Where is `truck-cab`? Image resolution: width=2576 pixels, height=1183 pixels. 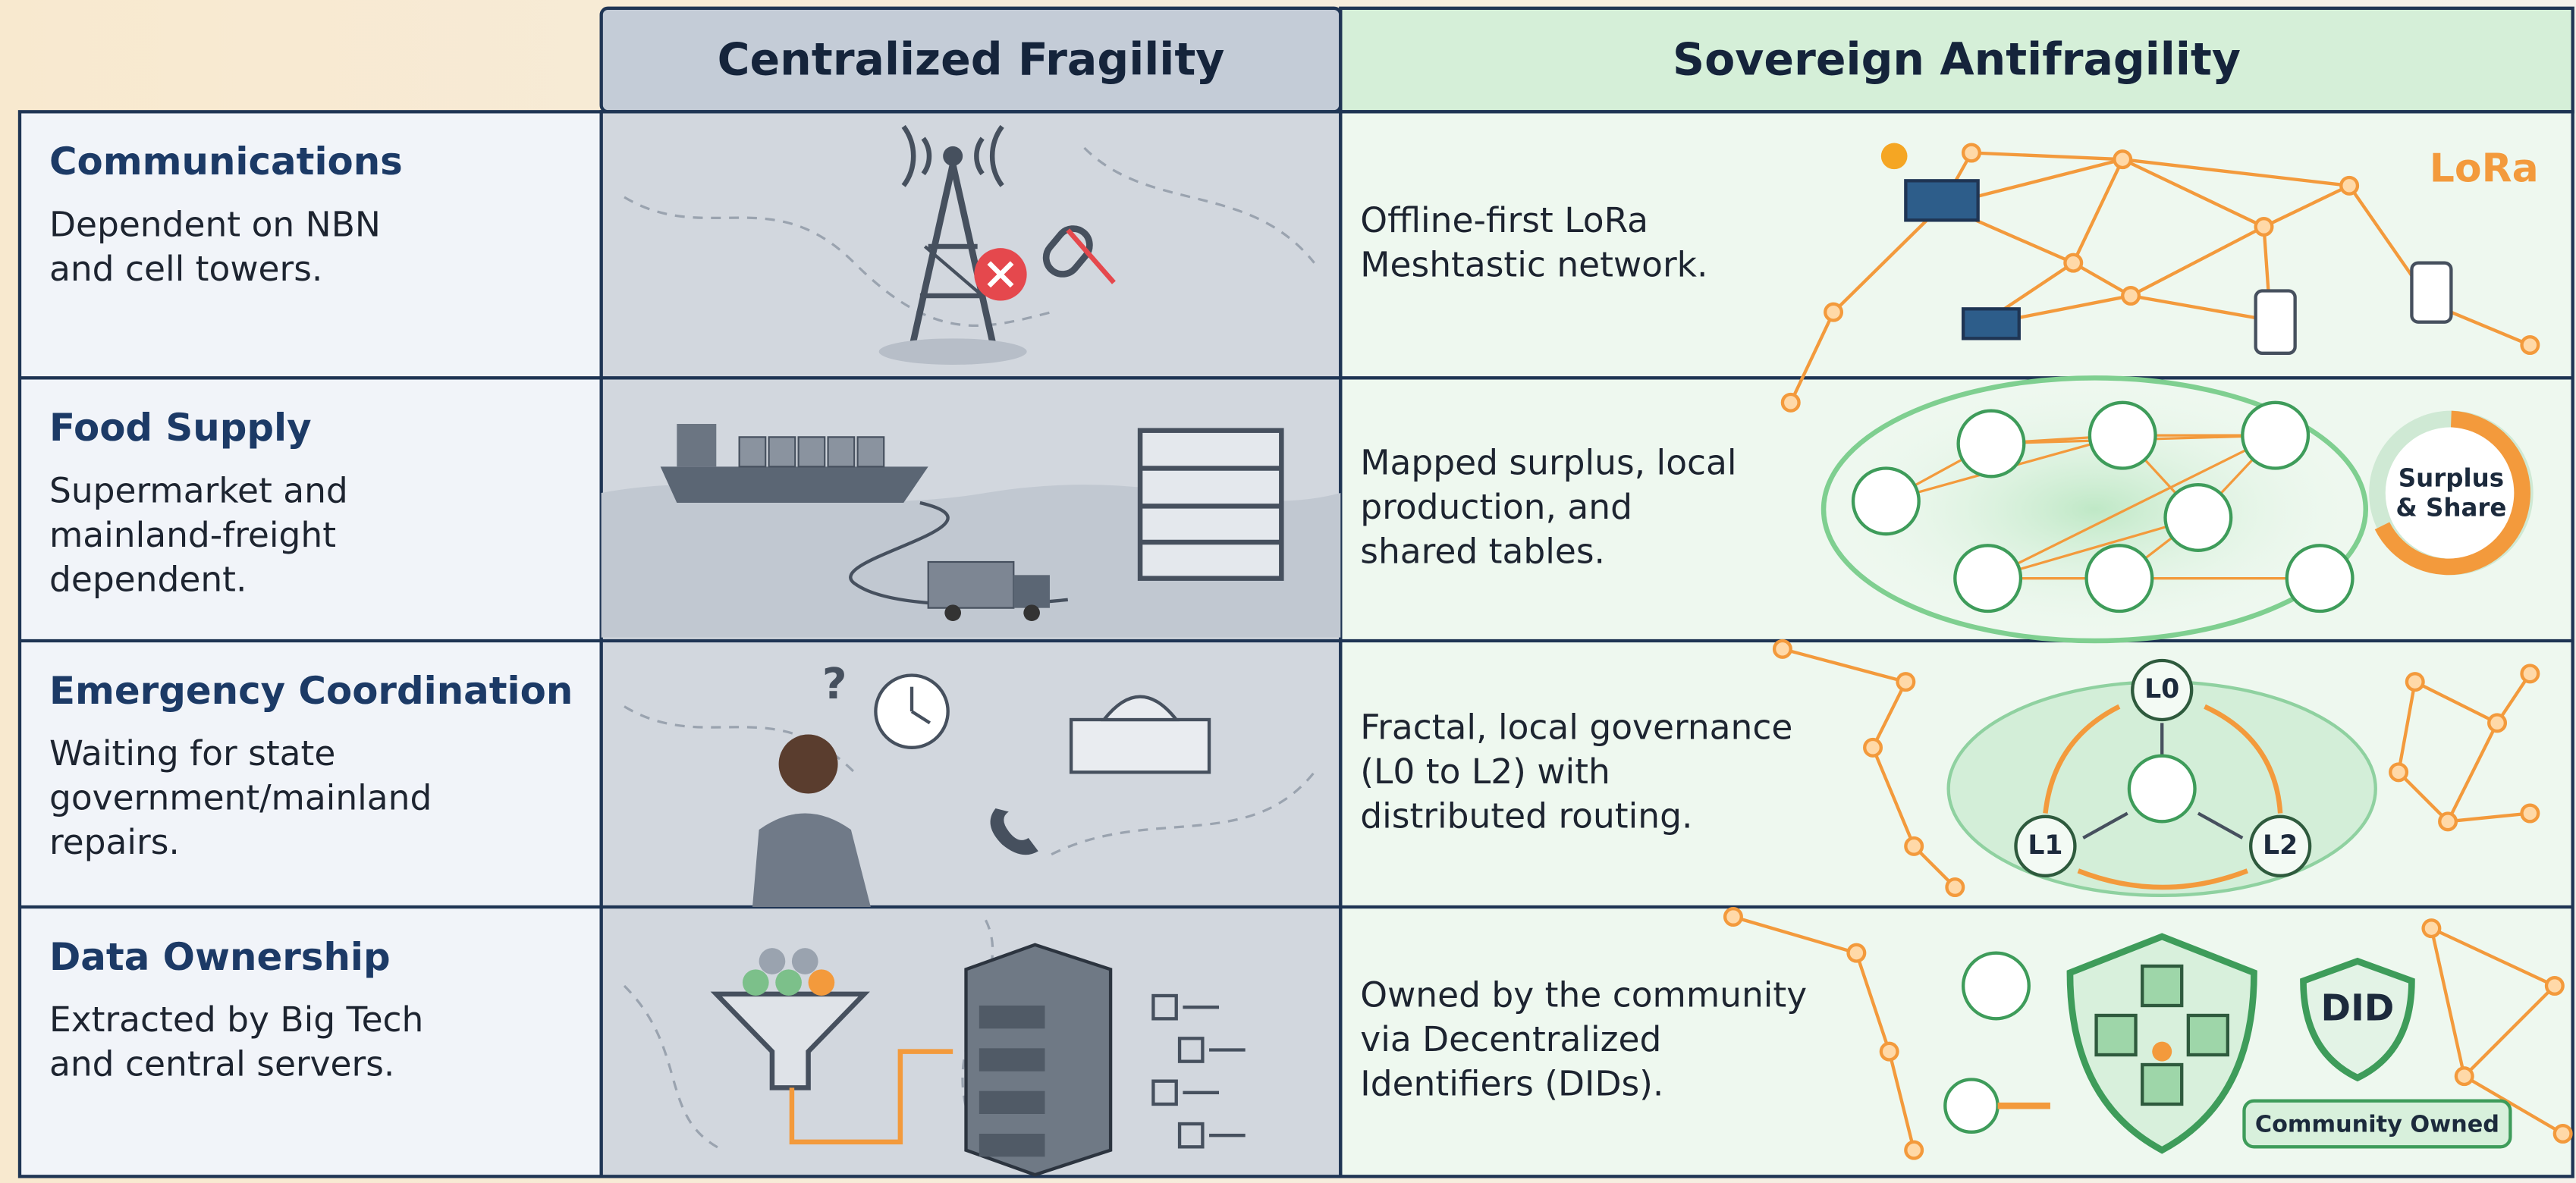
truck-cab is located at coordinates (1031, 591).